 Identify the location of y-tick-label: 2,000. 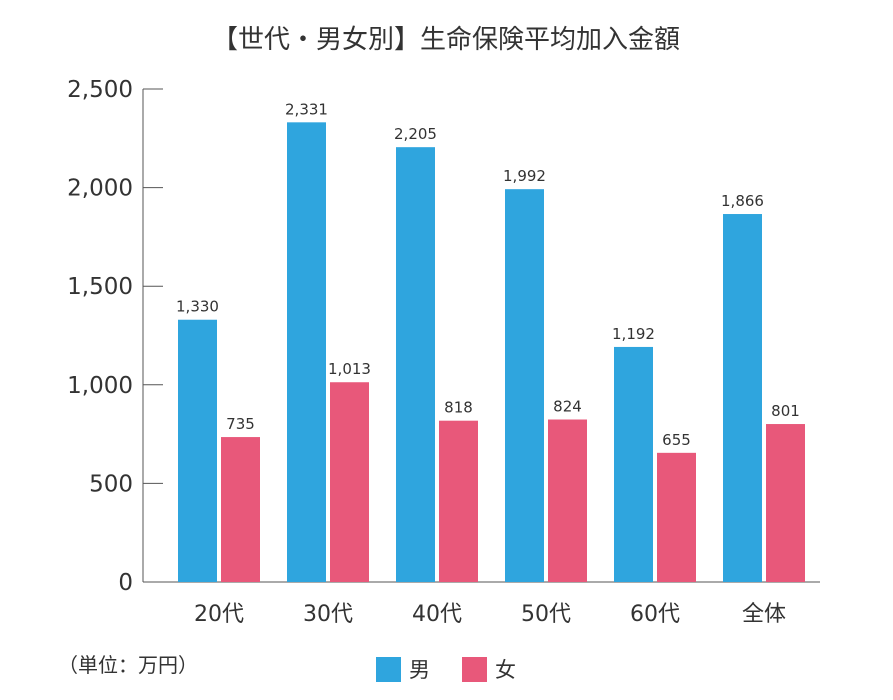
(100, 189).